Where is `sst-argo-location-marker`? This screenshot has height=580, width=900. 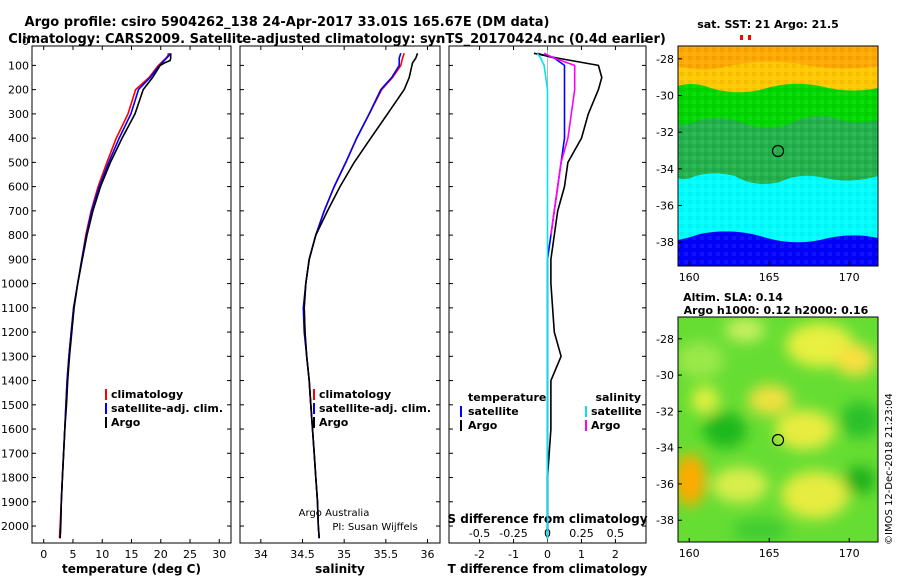
sst-argo-location-marker is located at coordinates (778, 151).